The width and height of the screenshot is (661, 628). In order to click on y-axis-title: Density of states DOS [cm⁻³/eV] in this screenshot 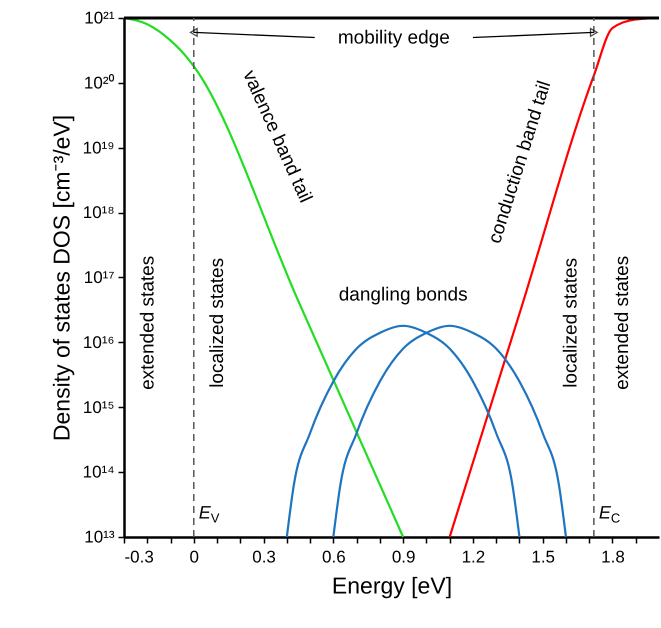, I will do `click(61, 278)`.